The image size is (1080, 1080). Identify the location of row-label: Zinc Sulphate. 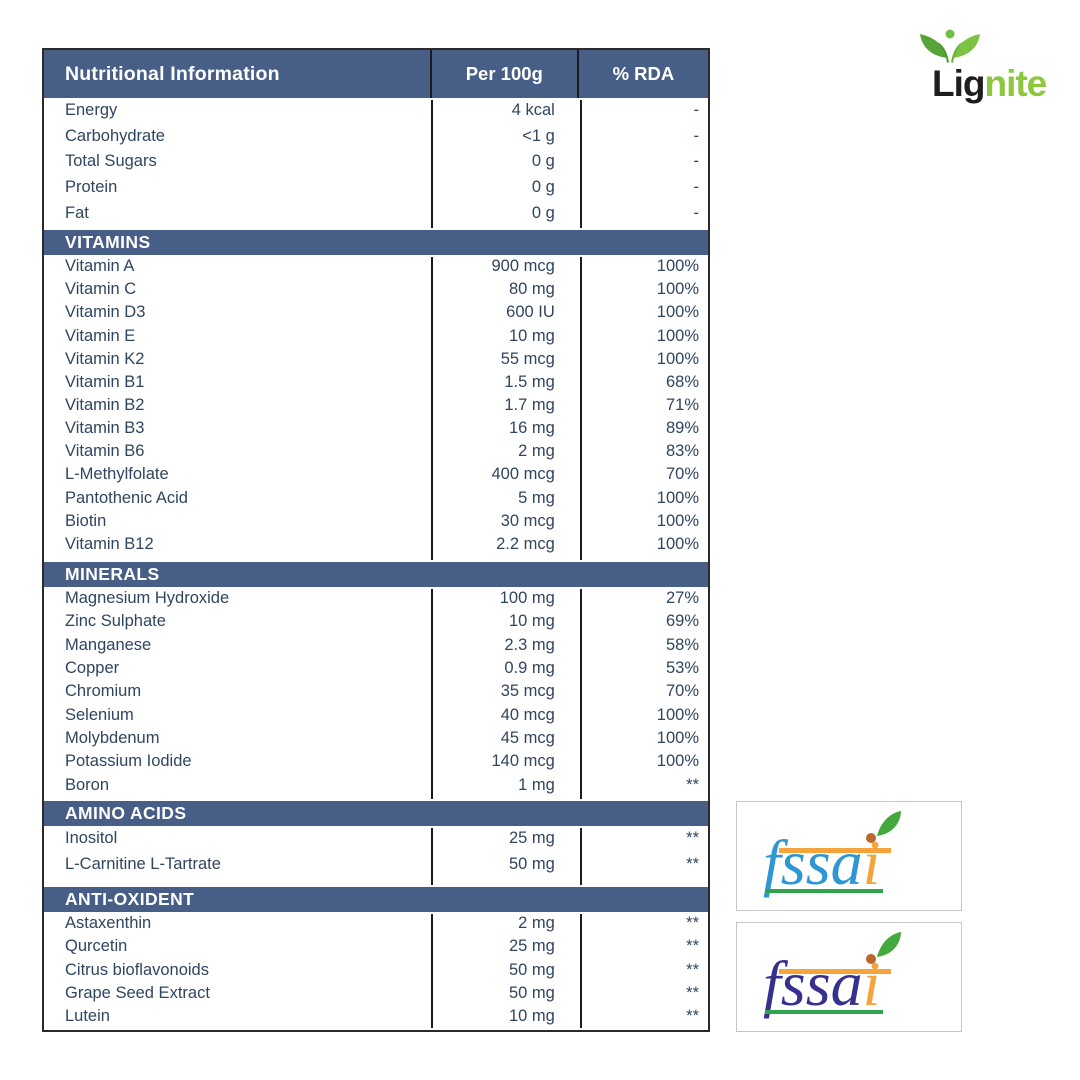
(115, 621).